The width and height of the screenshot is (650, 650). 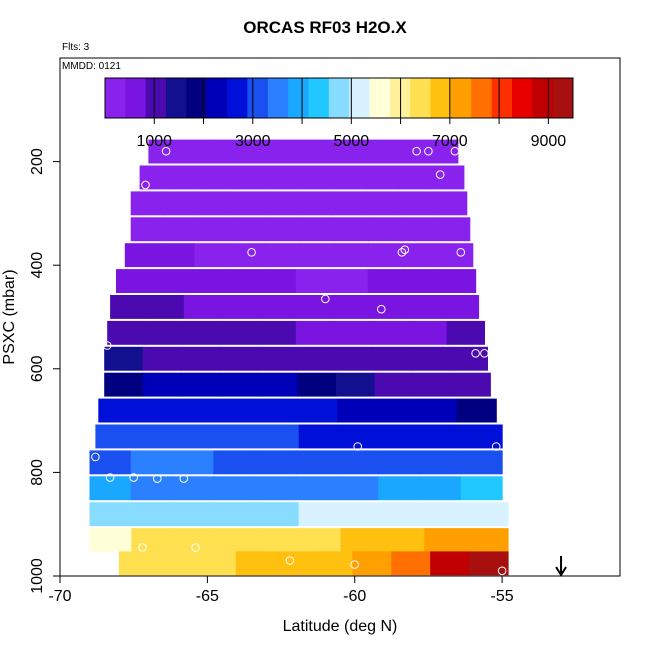 What do you see at coordinates (37, 576) in the screenshot?
I see `y-tick-label: 1000` at bounding box center [37, 576].